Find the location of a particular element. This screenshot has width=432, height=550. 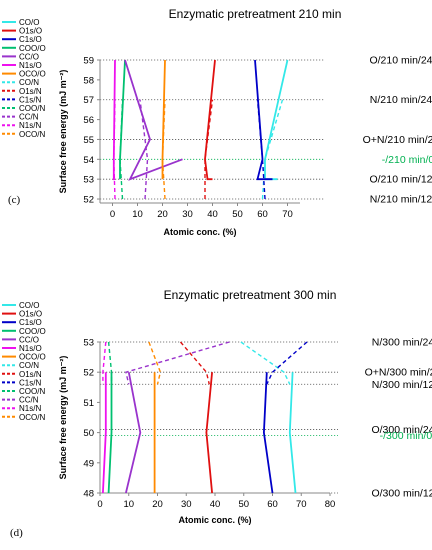

chart-title: Enzymatic pretreatment 300 min is located at coordinates (250, 295).